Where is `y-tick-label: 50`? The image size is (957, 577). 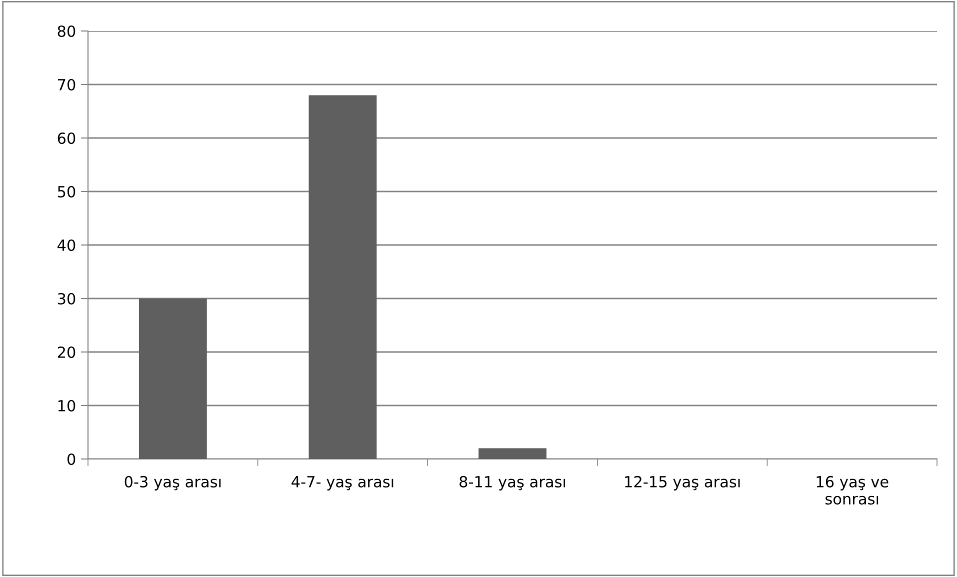
y-tick-label: 50 is located at coordinates (67, 192).